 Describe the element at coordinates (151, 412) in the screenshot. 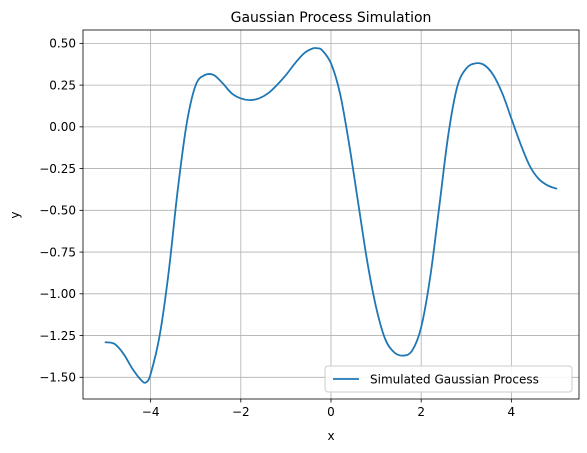

I see `x-tick-label: −4` at that location.